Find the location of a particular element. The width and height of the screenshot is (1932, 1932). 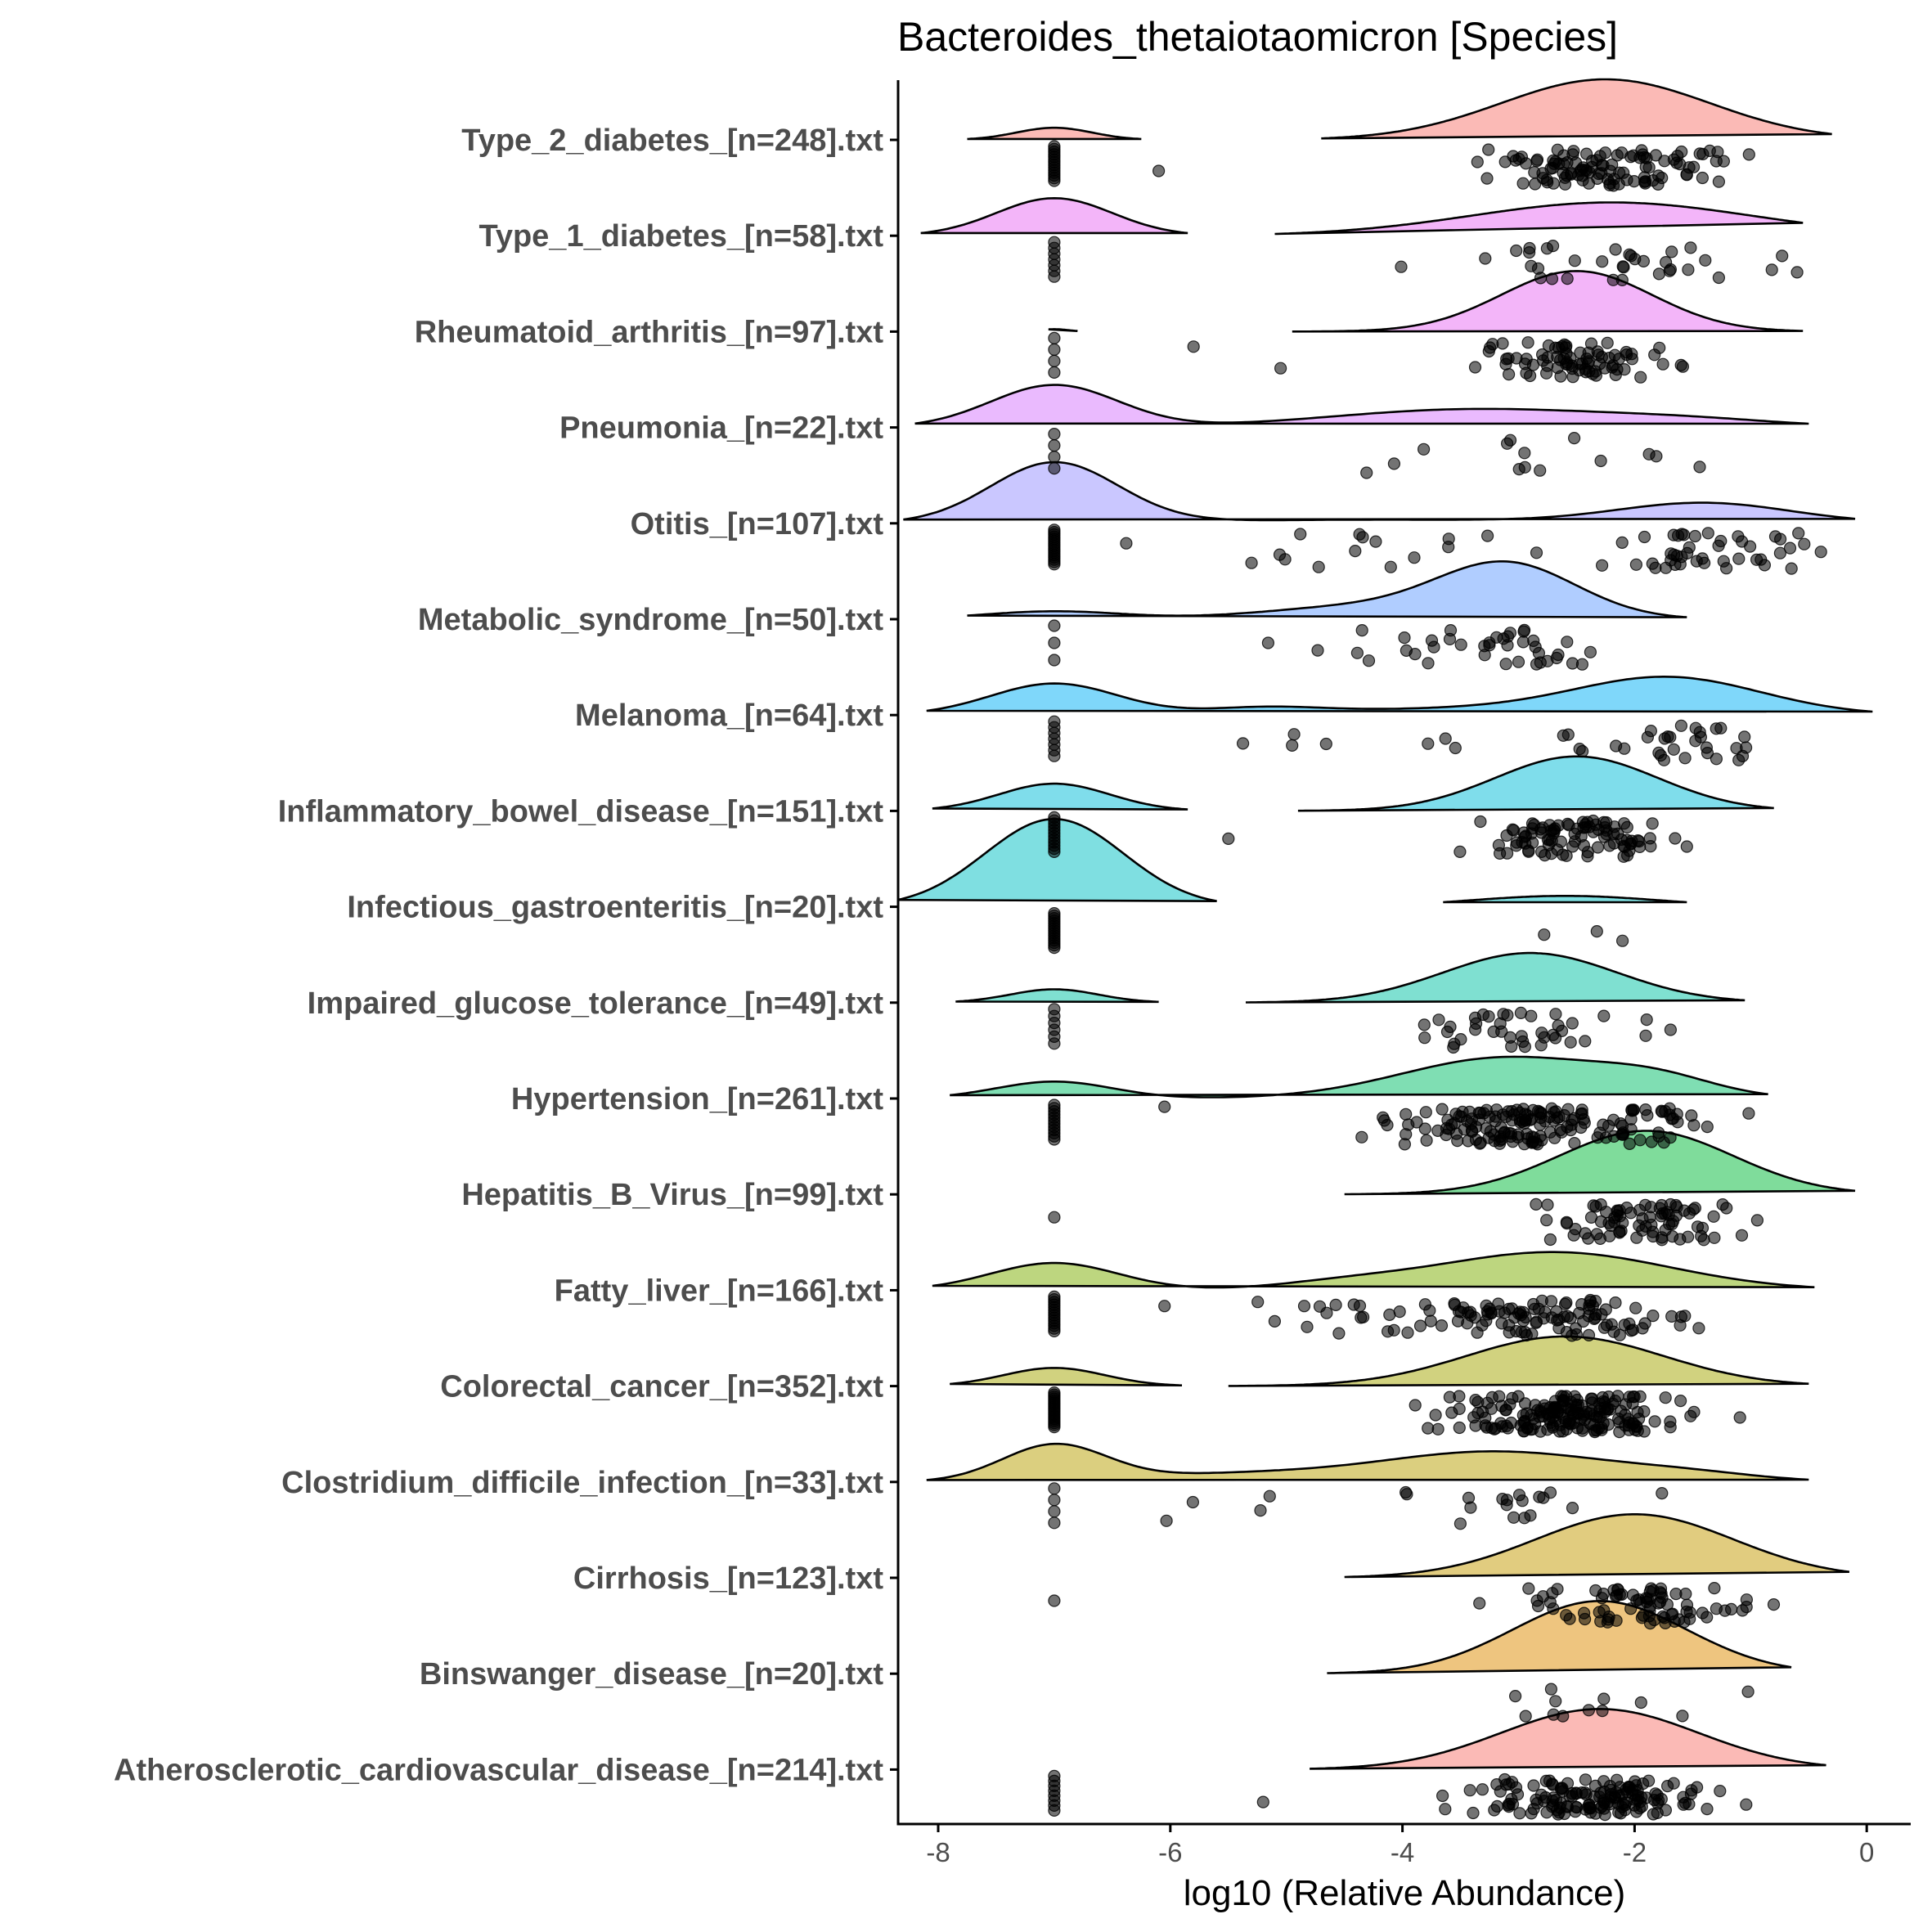

density-binswanger-disease is located at coordinates (1560, 1637).